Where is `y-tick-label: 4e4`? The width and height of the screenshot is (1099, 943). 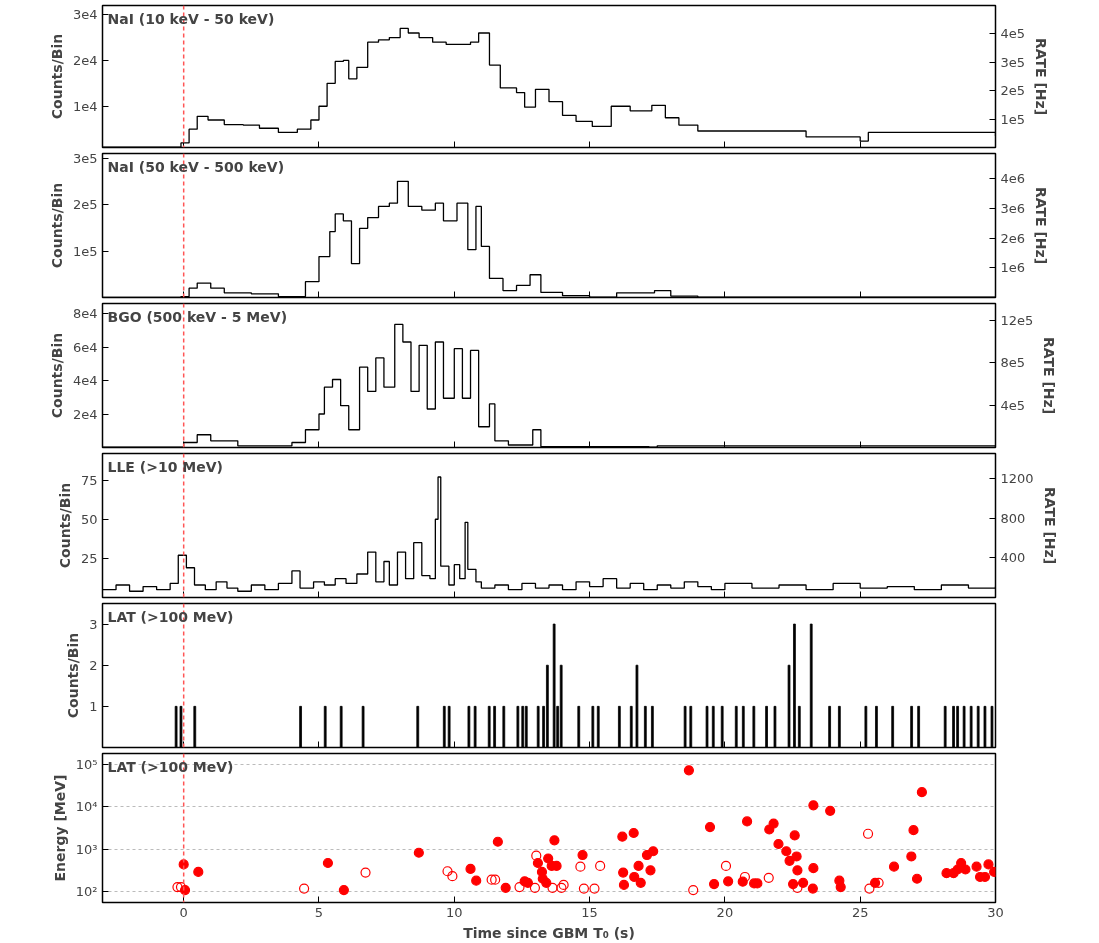 y-tick-label: 4e4 is located at coordinates (85, 381).